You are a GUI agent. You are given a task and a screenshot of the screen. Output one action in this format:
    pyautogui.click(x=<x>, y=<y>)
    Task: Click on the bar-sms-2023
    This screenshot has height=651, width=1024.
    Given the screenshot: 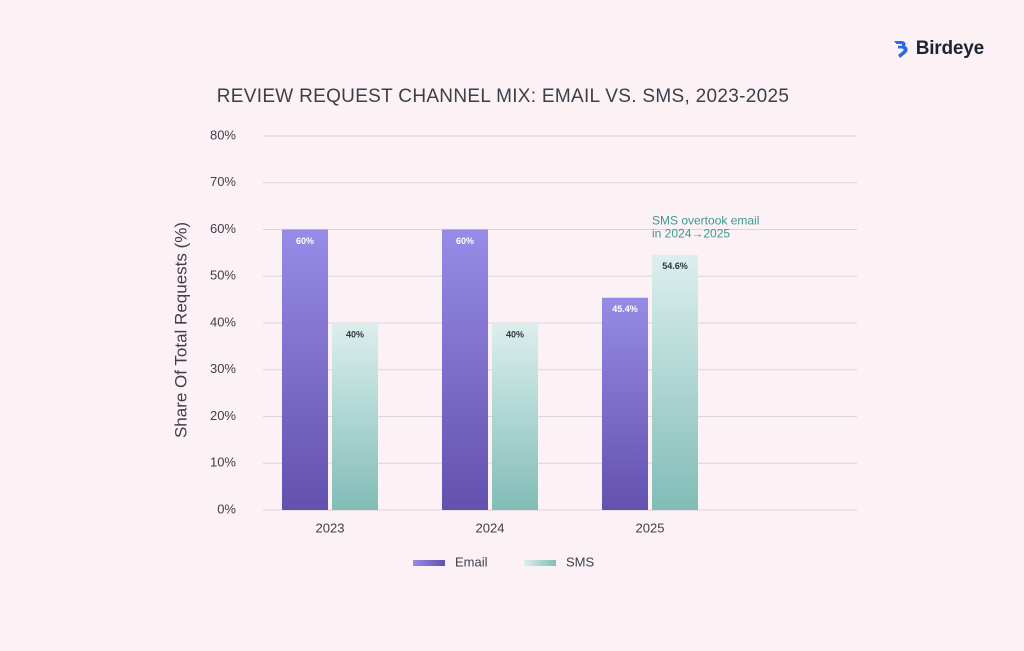 What is the action you would take?
    pyautogui.click(x=355, y=416)
    